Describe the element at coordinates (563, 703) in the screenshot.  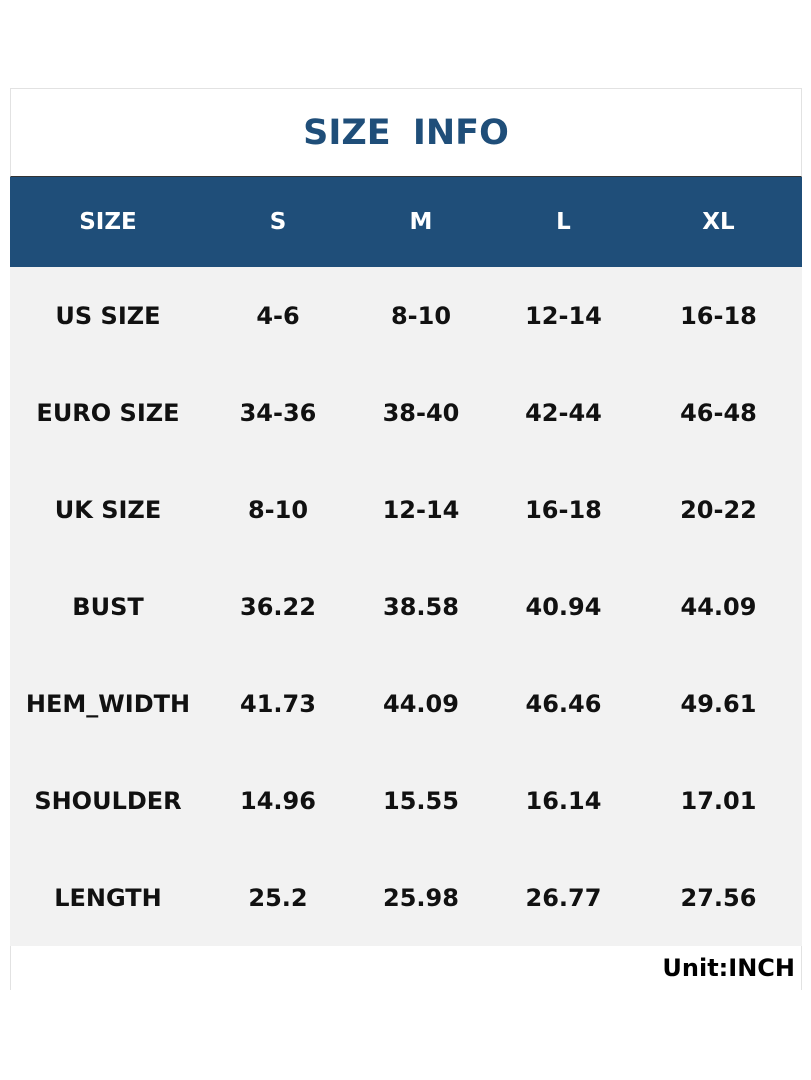
I see `table-cell: 46.46` at that location.